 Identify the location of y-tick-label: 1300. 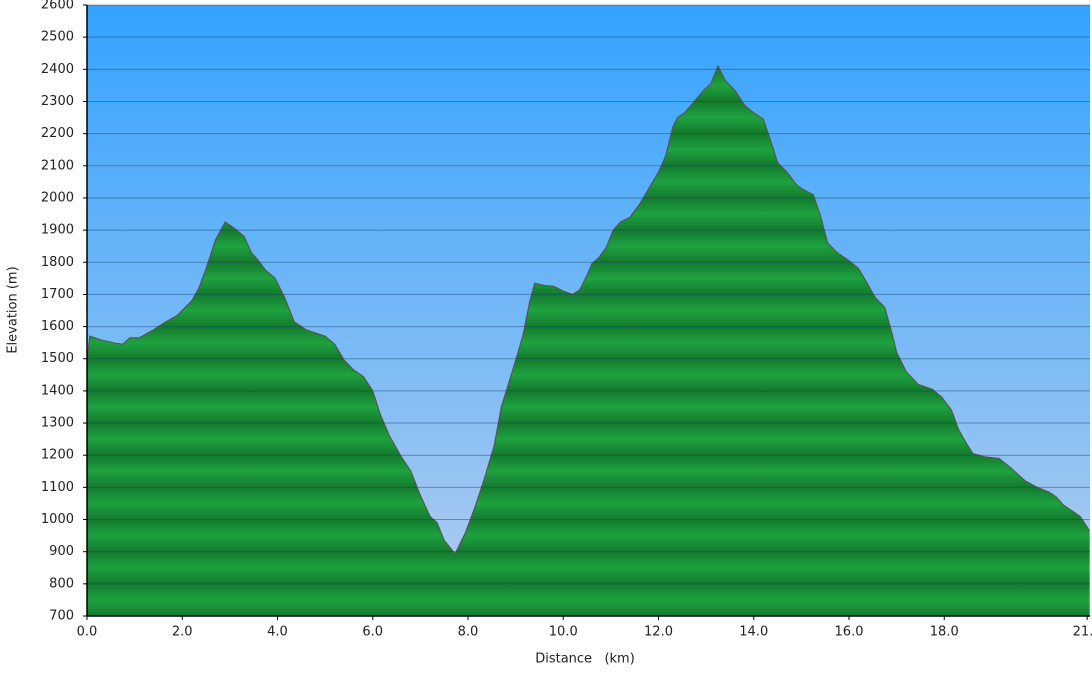
(57, 423).